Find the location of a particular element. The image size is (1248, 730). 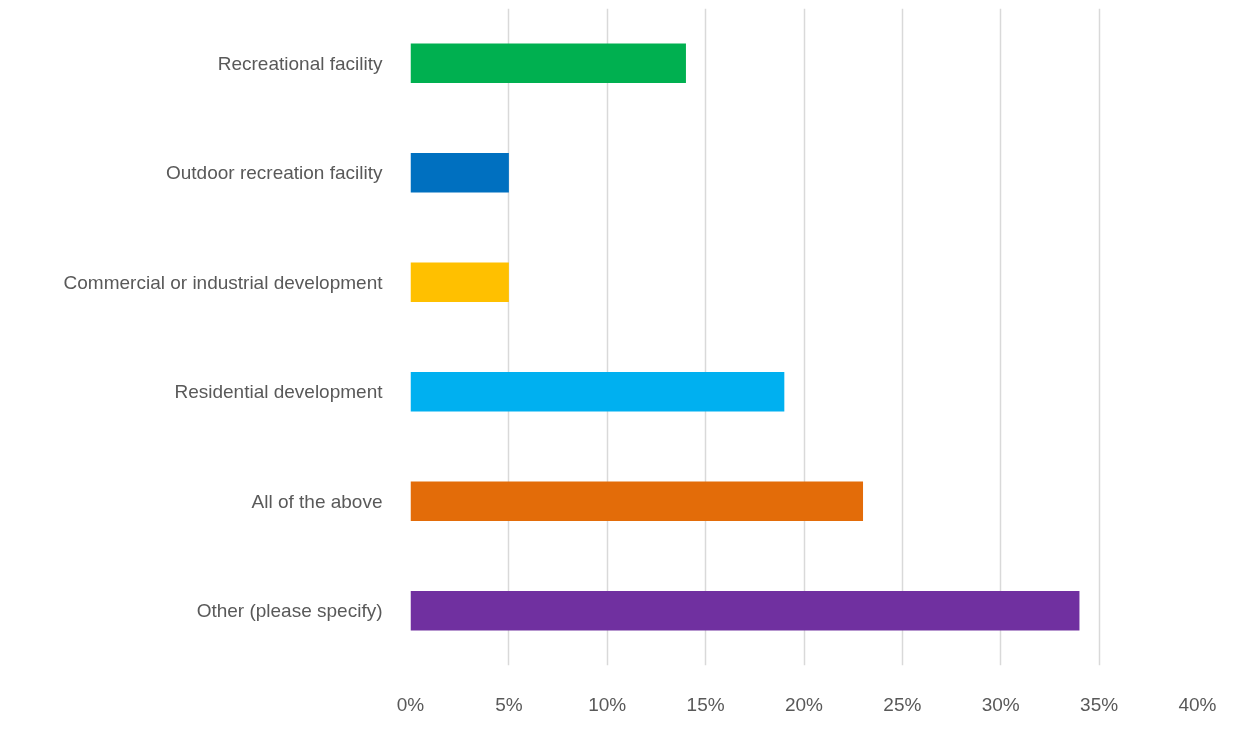

y-tick-label: Commercial or industrial development is located at coordinates (223, 282).